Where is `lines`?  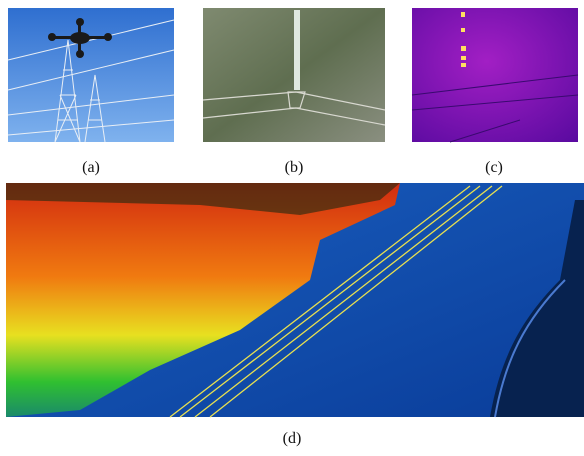
lines is located at coordinates (495, 108).